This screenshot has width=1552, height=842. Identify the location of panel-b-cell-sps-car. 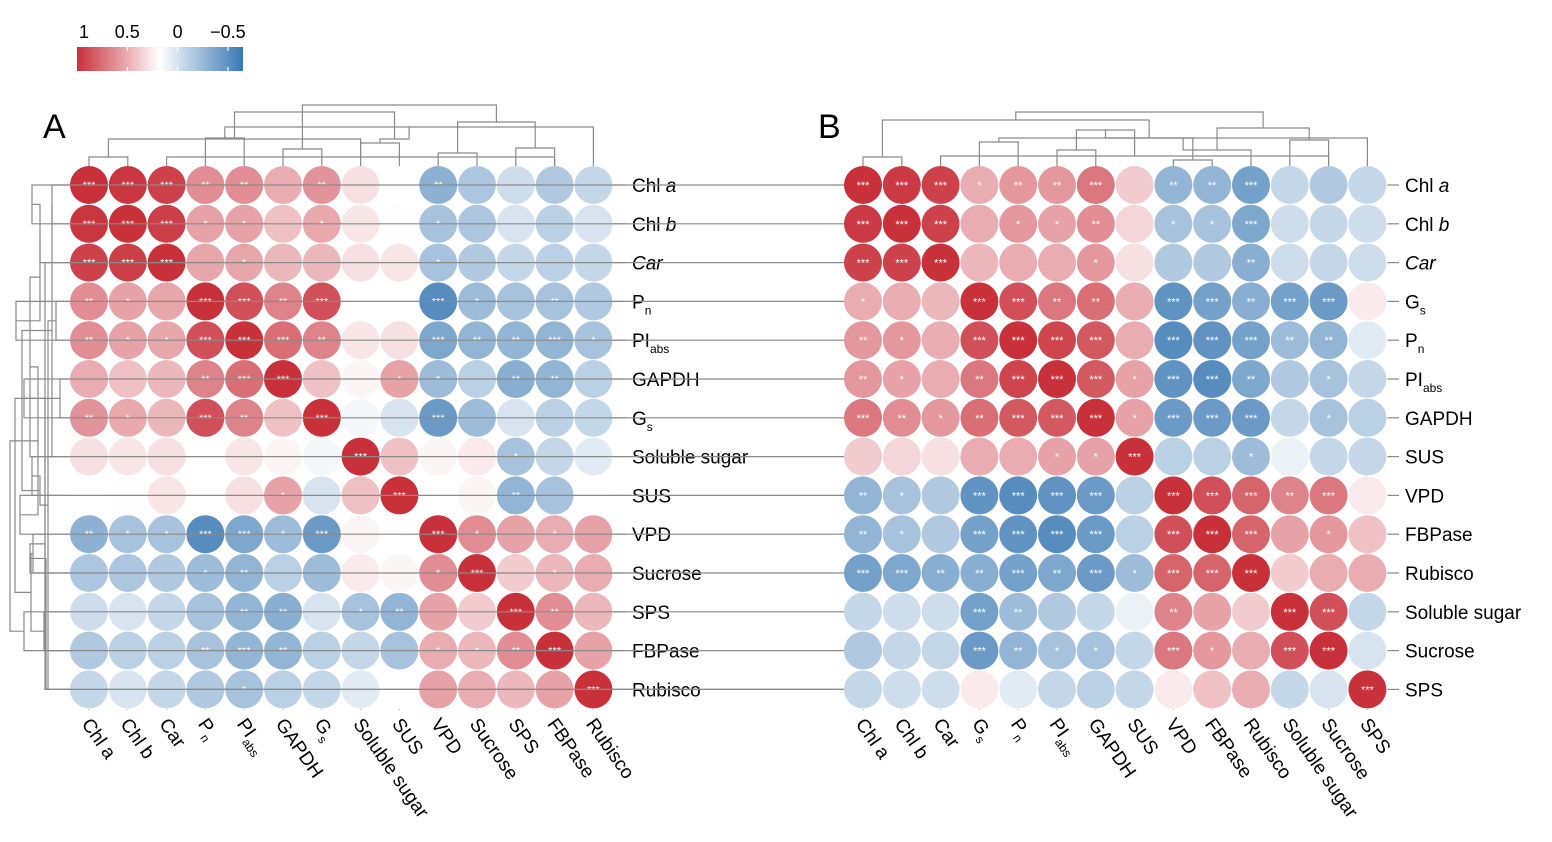
(940, 689).